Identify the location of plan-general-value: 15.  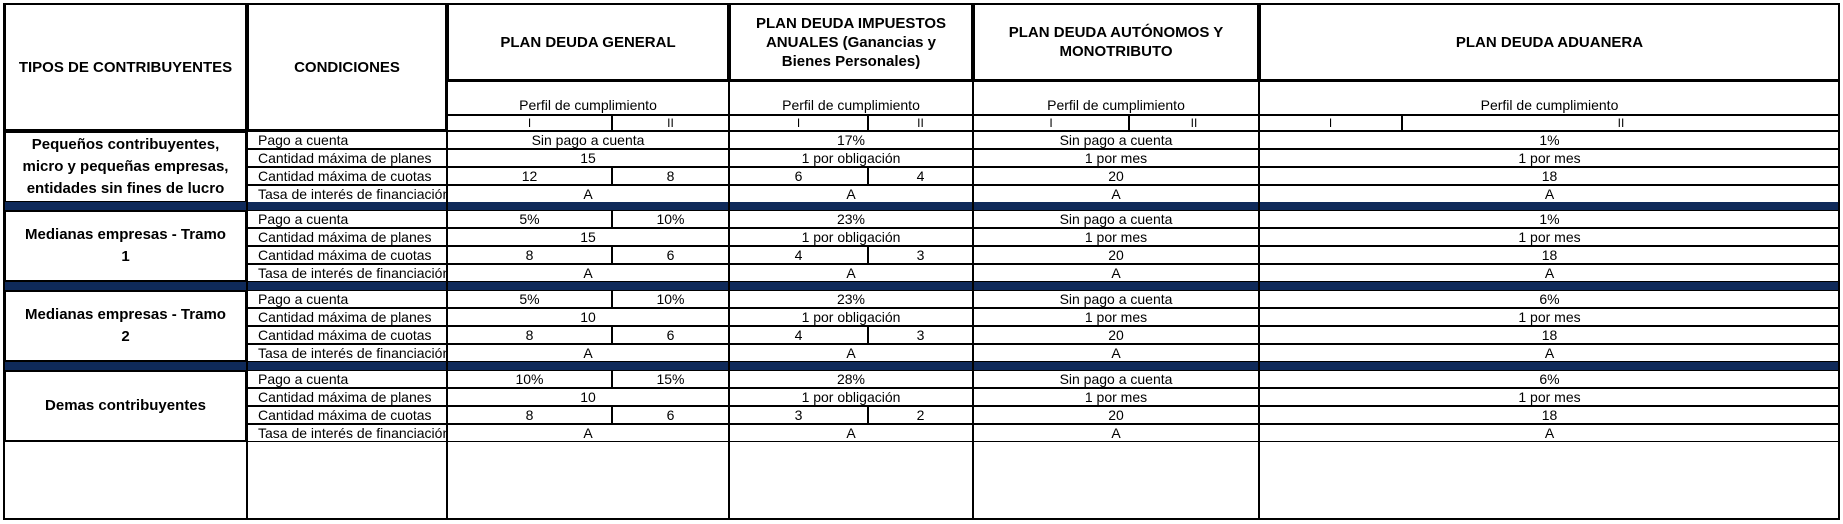
(588, 158).